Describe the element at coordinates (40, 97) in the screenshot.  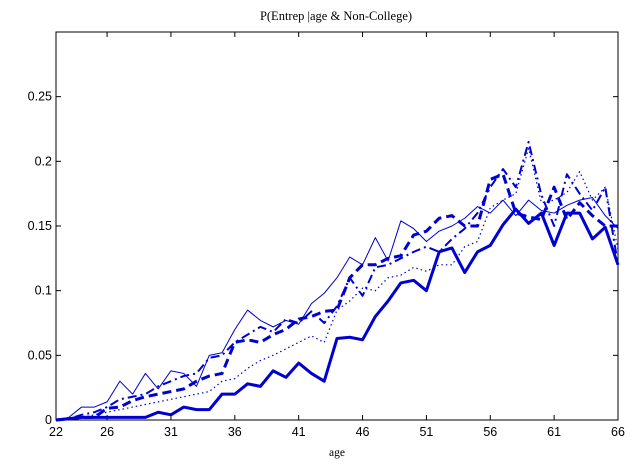
I see `y-tick-label: 0.25` at that location.